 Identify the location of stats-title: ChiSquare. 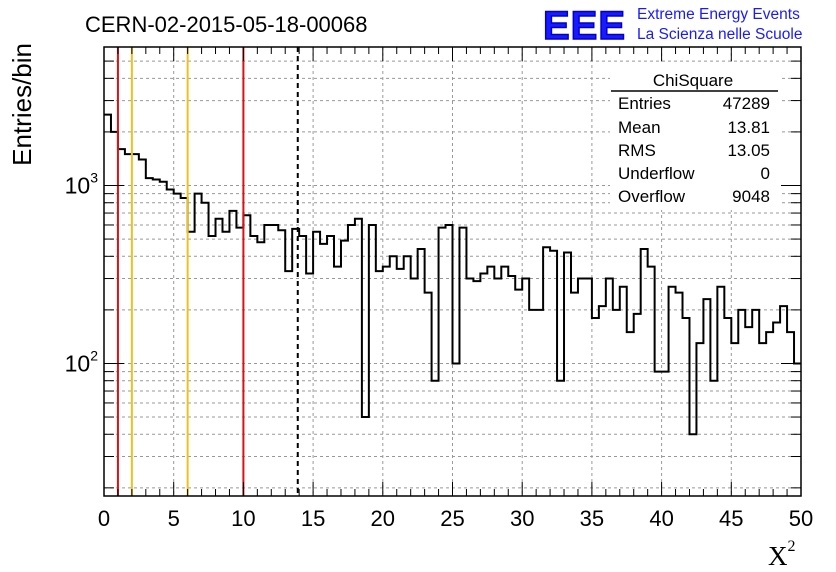
(693, 80).